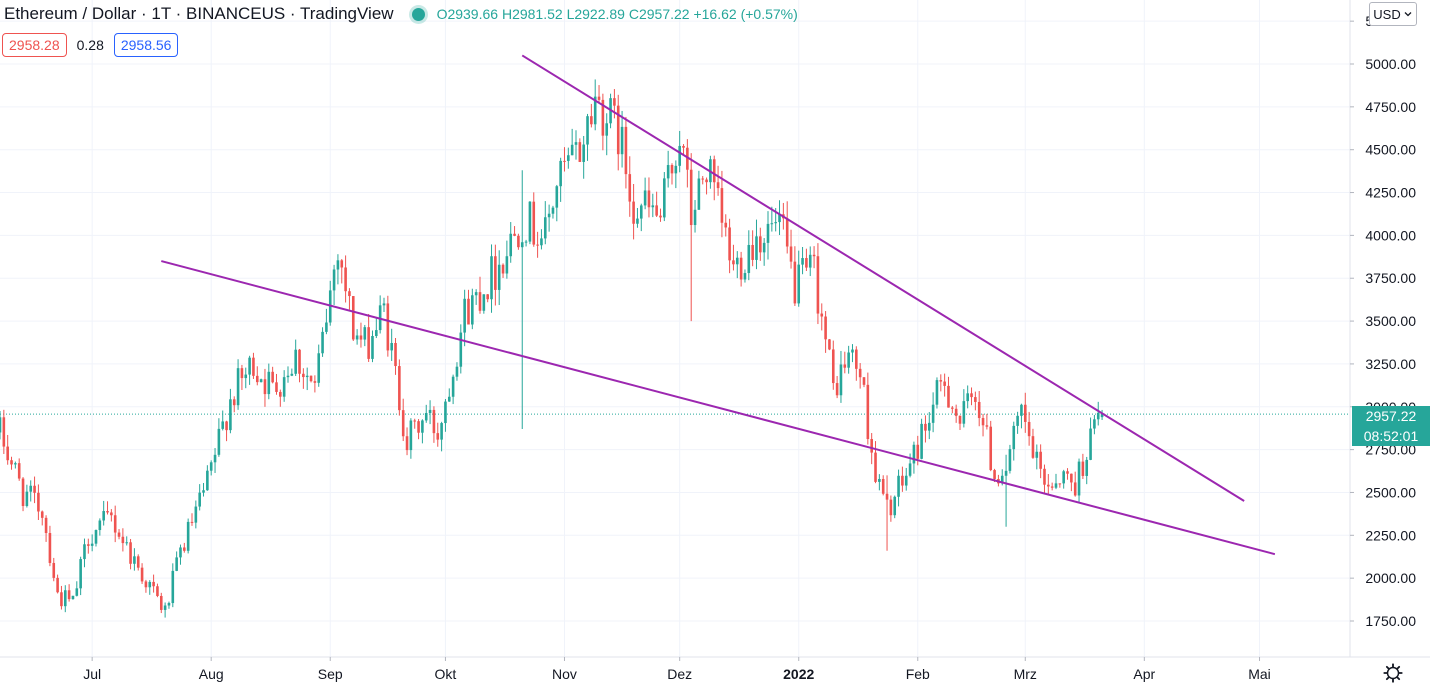 This screenshot has height=687, width=1430. Describe the element at coordinates (34, 45) in the screenshot. I see `bid-price: 2958.28` at that location.